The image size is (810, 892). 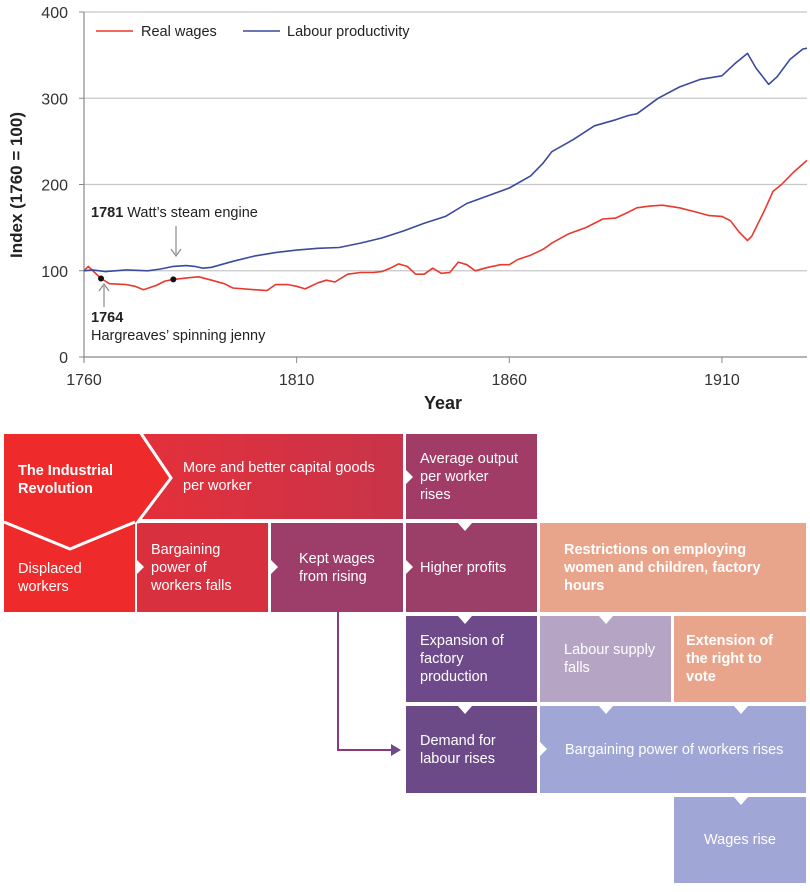 I want to click on x-tick-label: 1910, so click(x=722, y=380).